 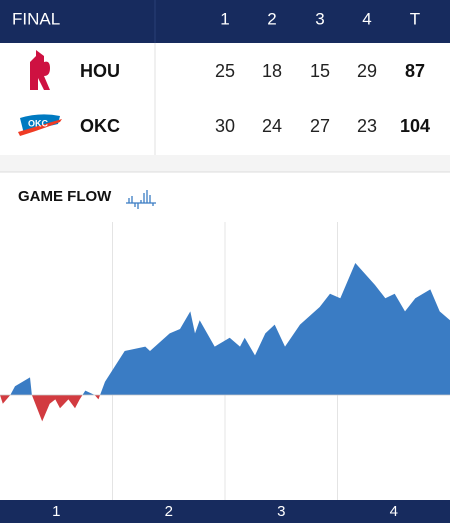 What do you see at coordinates (415, 126) in the screenshot?
I see `total-score: 104` at bounding box center [415, 126].